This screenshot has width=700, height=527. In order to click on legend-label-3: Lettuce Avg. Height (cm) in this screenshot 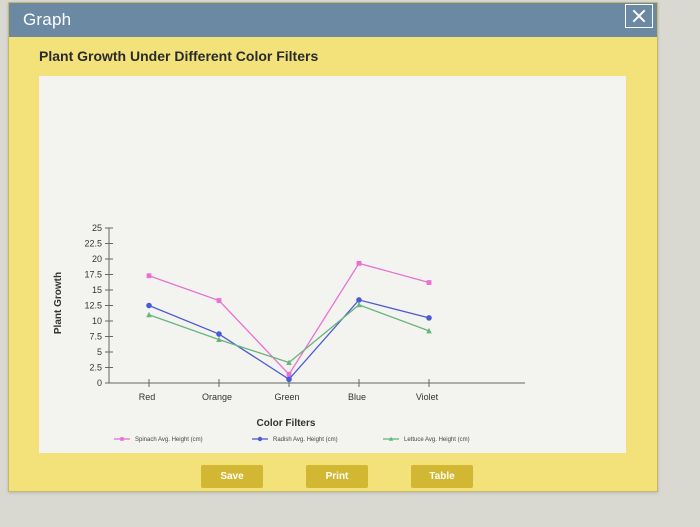, I will do `click(437, 440)`.